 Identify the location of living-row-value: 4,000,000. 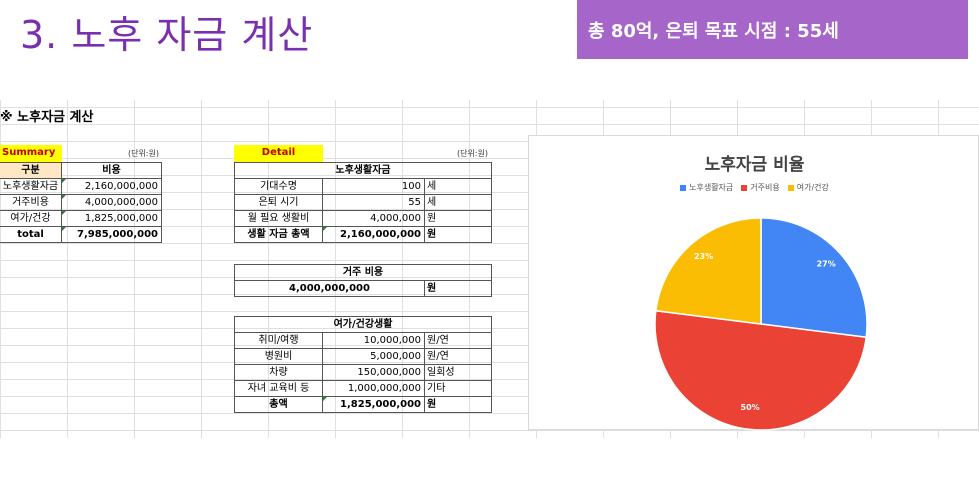
(373, 218).